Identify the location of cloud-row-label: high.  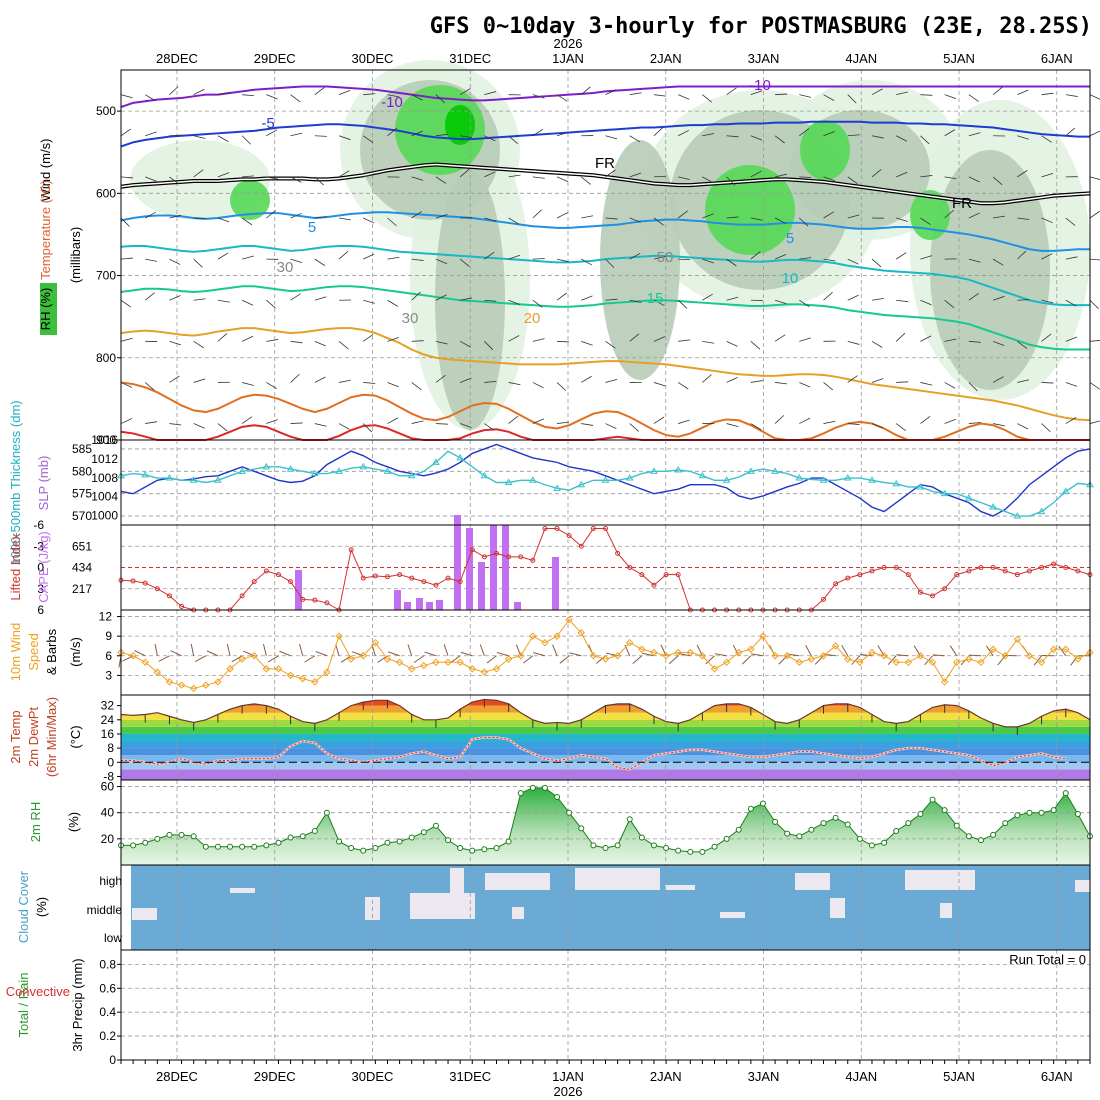
(110, 881).